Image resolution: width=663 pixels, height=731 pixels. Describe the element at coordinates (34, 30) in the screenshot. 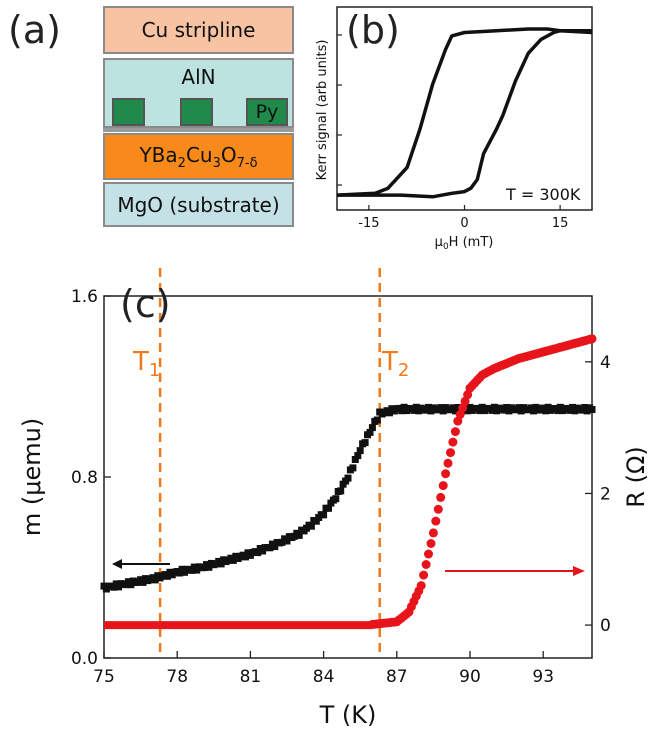

I see `panel-a-label: (a)` at that location.